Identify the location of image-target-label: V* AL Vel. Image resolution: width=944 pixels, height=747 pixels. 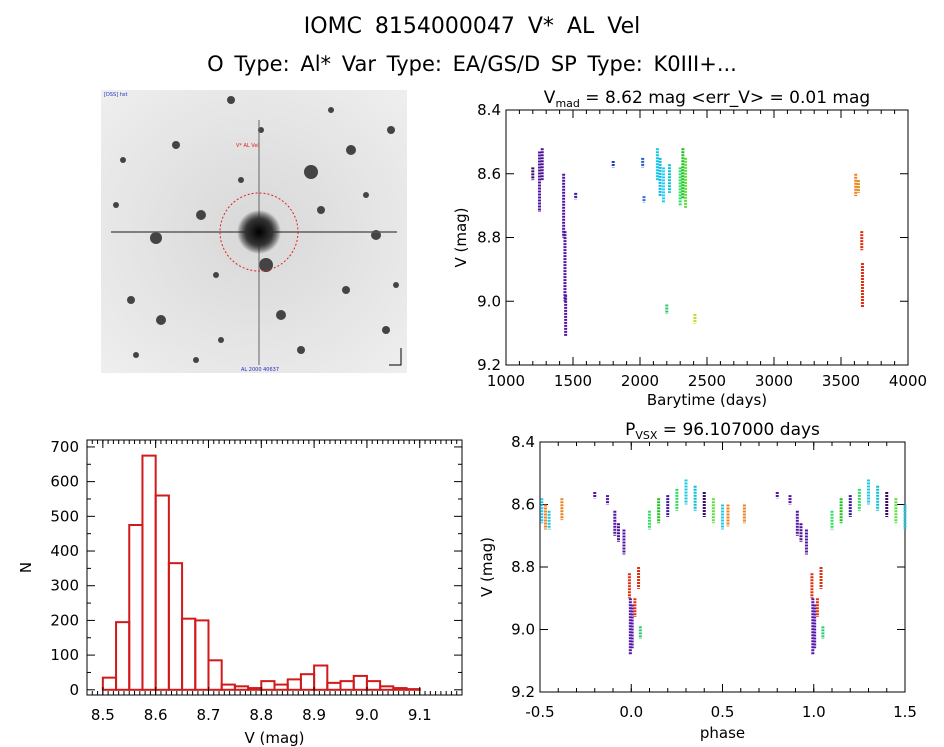
(247, 146).